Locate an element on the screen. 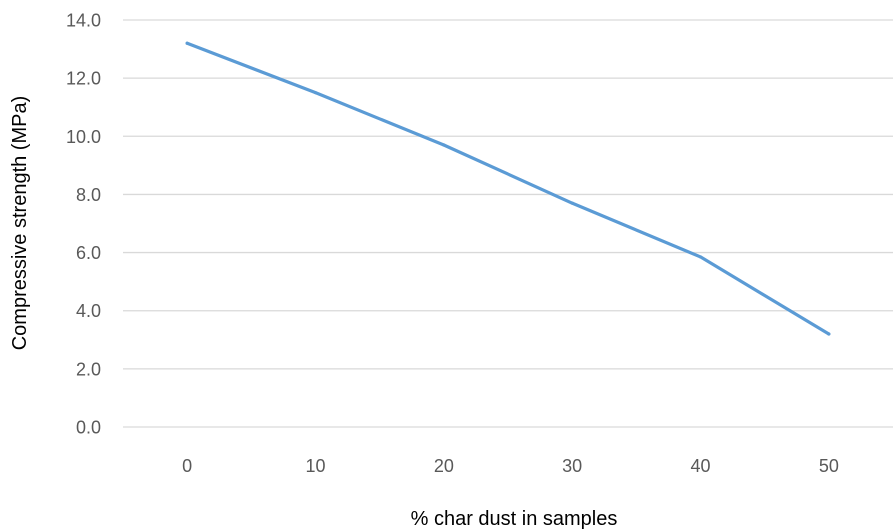 Image resolution: width=893 pixels, height=531 pixels. y-tick-label: 8.0 is located at coordinates (88, 195).